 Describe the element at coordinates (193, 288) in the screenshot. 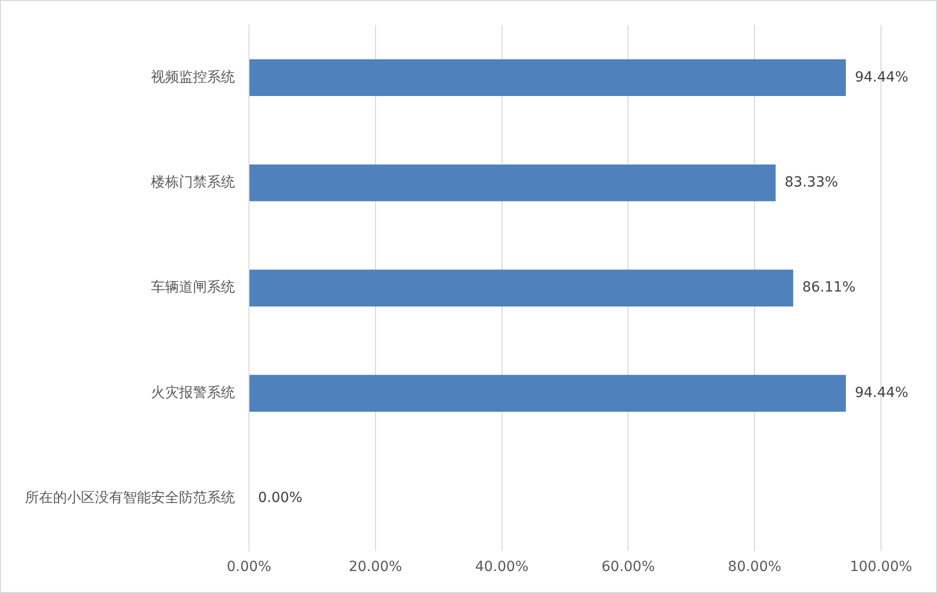

I see `y-tick-label: 车辆道闸系统` at that location.